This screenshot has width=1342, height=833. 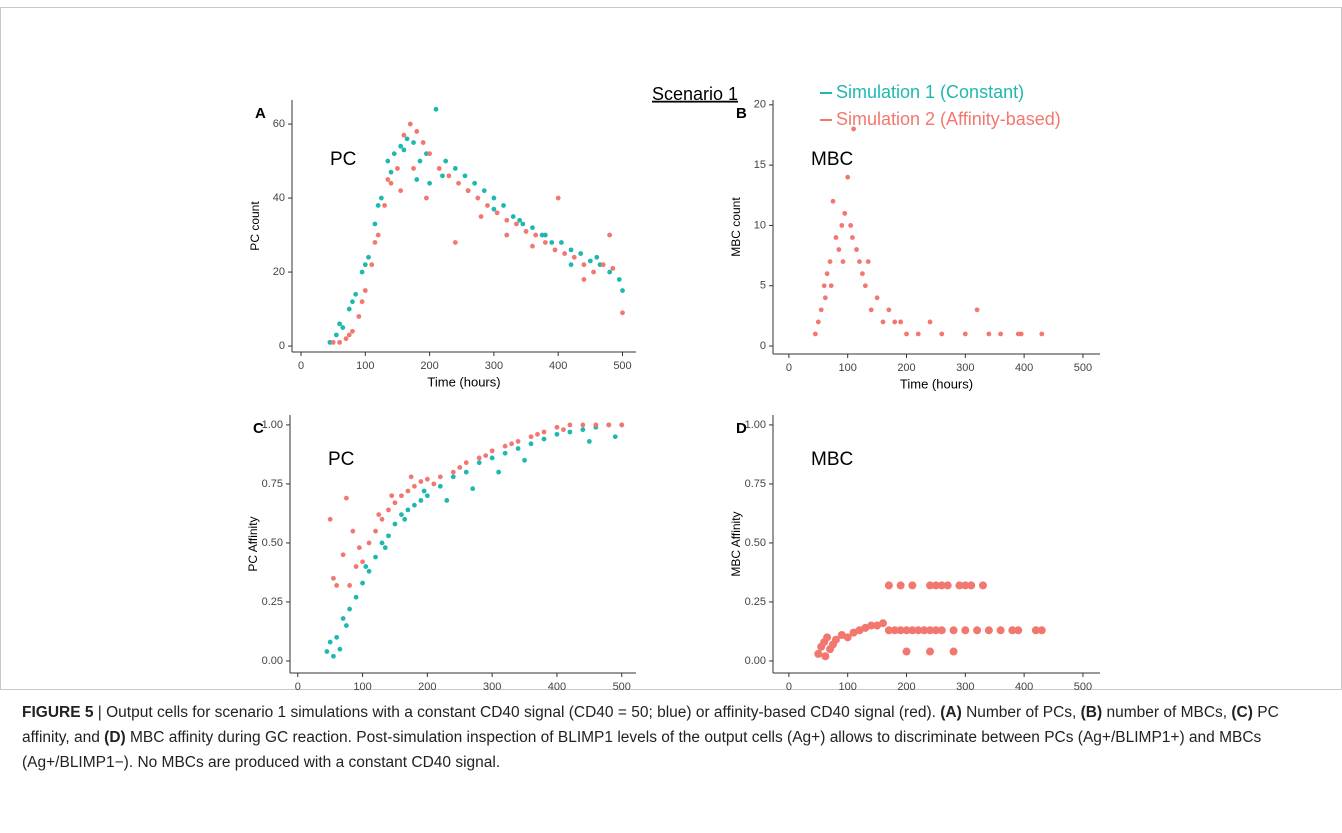 I want to click on figure-title: Scenario 1, so click(x=695, y=94).